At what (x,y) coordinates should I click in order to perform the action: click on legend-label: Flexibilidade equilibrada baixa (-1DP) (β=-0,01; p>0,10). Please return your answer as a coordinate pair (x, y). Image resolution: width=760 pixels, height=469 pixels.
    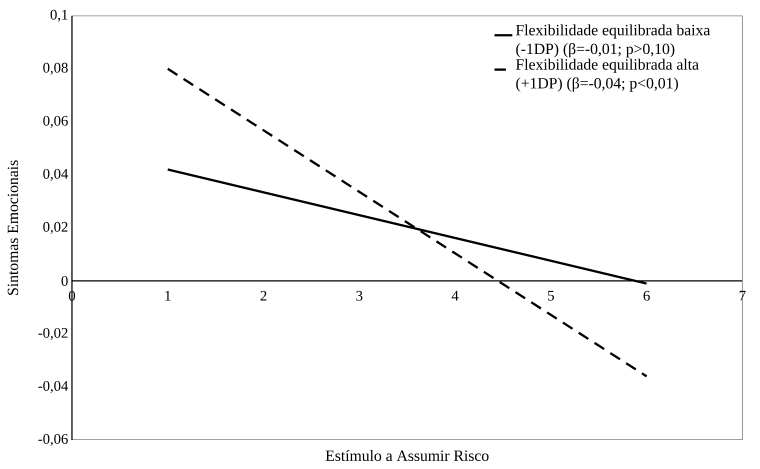
    Looking at the image, I should click on (613, 41).